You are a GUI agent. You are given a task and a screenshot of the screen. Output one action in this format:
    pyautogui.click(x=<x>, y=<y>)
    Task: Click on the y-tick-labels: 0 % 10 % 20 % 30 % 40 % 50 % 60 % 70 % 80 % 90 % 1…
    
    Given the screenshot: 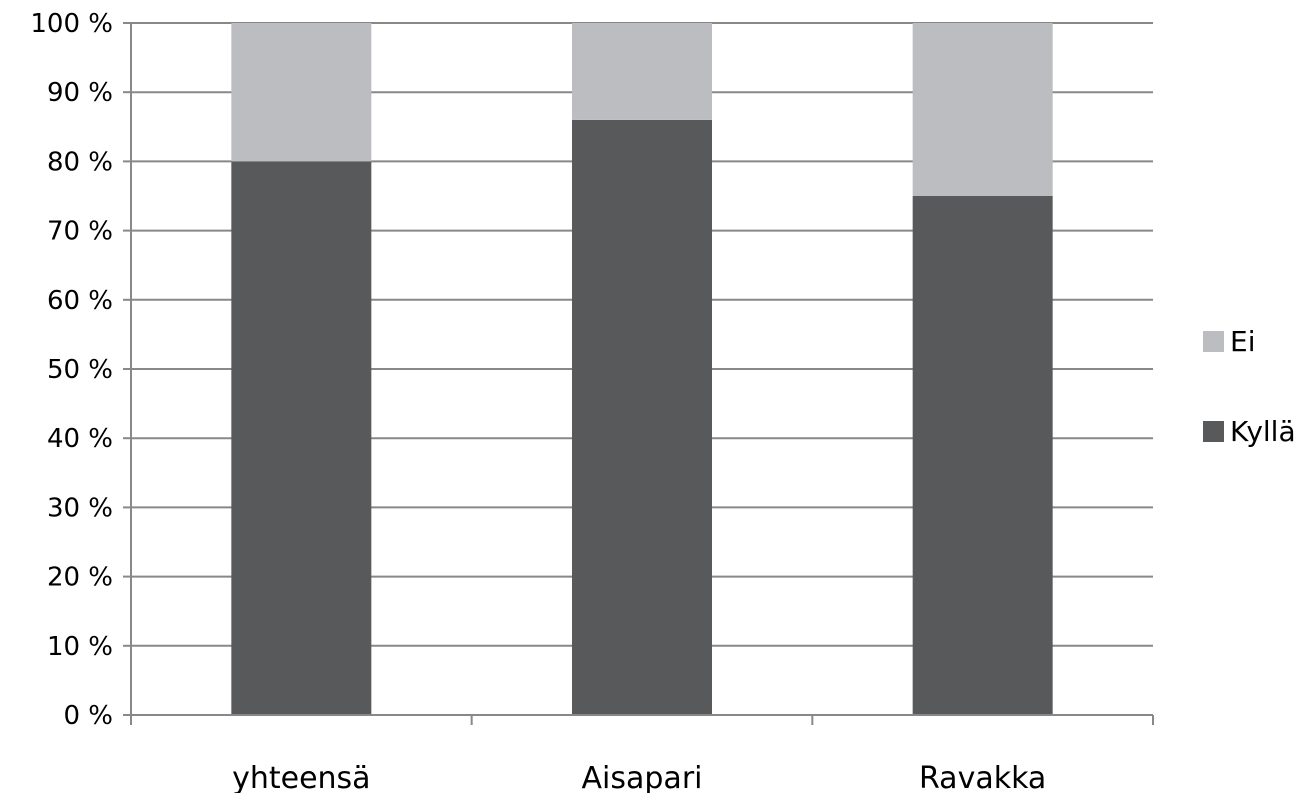 What is the action you would take?
    pyautogui.click(x=71, y=370)
    